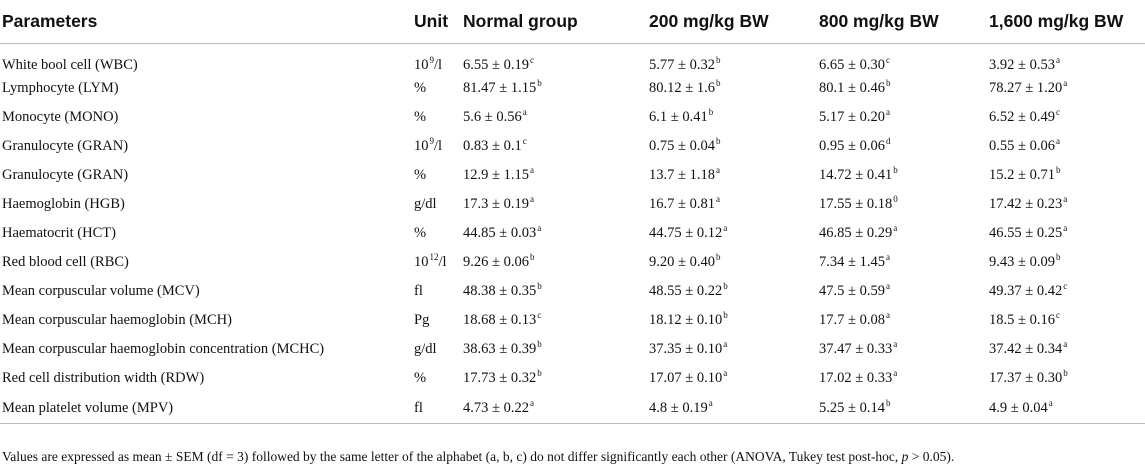 This screenshot has width=1145, height=471. I want to click on mean-sem-value: 6.52 ± 0.49, so click(1022, 117).